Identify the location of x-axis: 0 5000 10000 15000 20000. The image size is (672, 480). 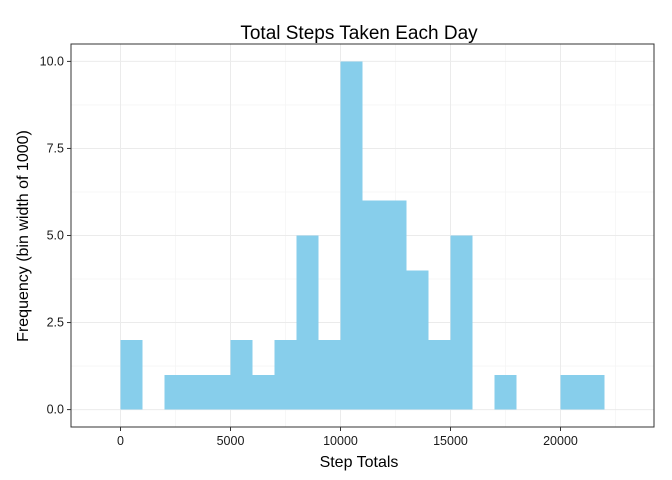
(347, 437).